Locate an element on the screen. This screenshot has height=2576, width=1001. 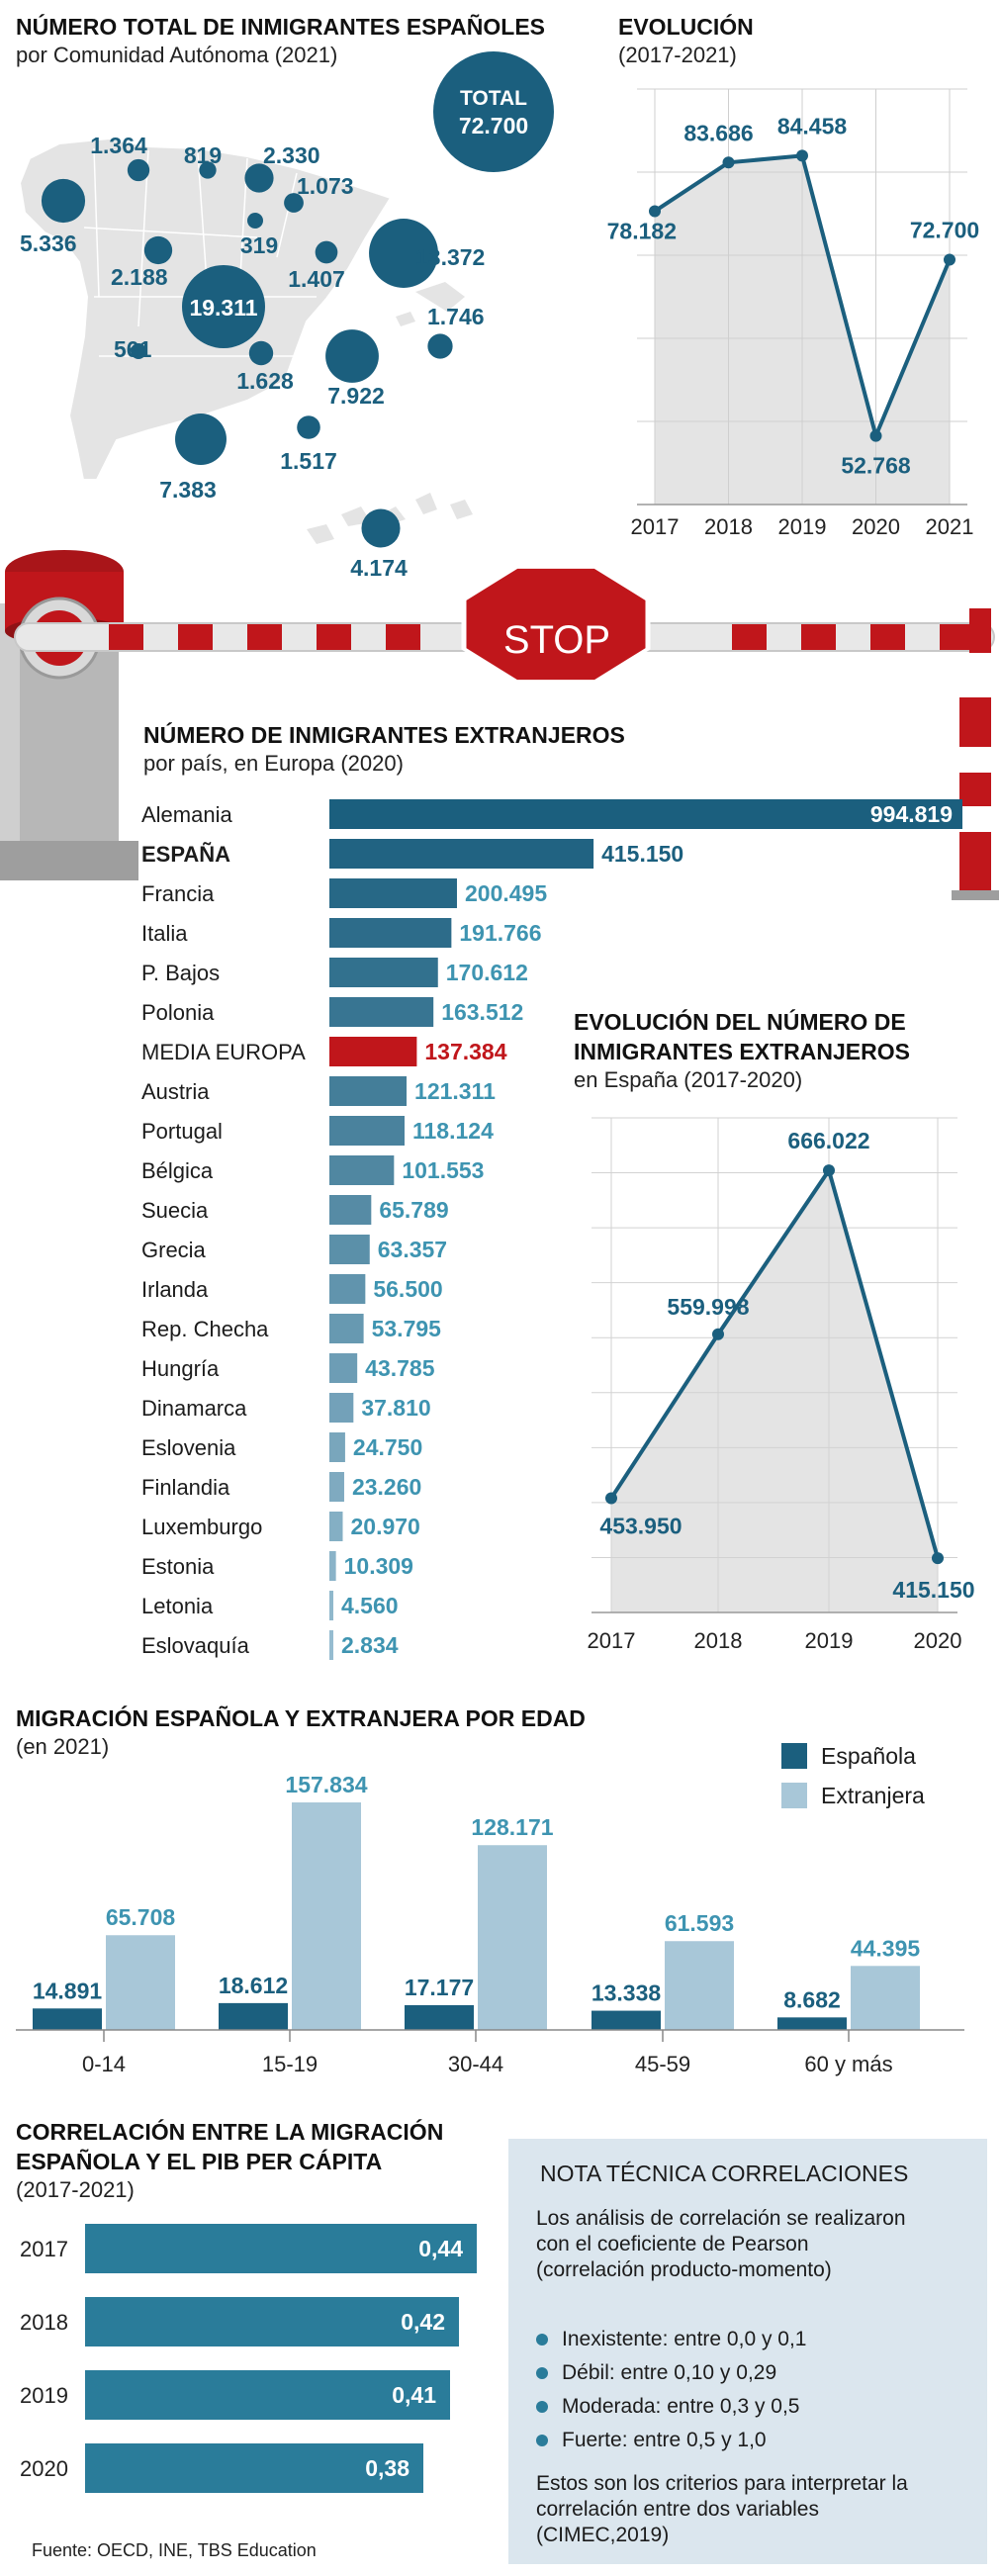
country-label: Irlanda is located at coordinates (175, 1290).